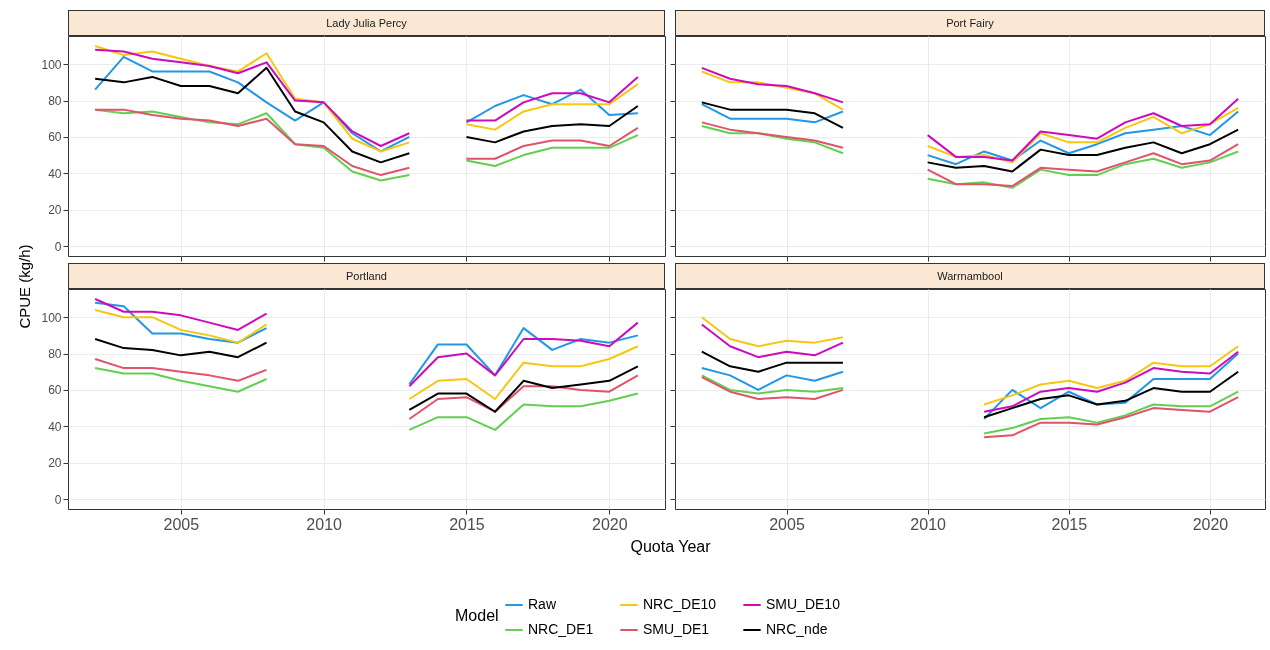 This screenshot has width=1270, height=650. I want to click on legend-label: NRC_nde, so click(797, 629).